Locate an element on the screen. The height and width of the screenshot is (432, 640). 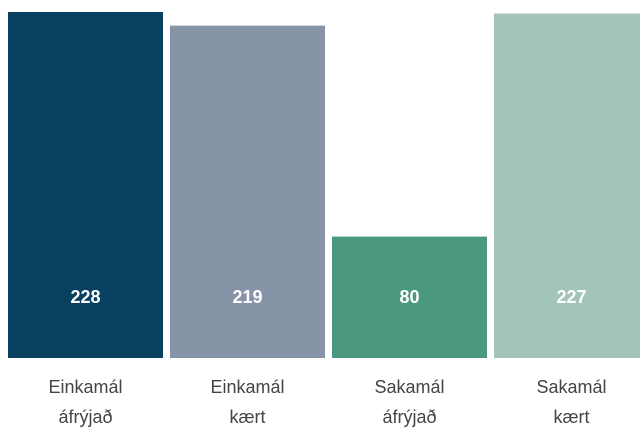
category-label: Einkamál áfrýjað is located at coordinates (85, 402).